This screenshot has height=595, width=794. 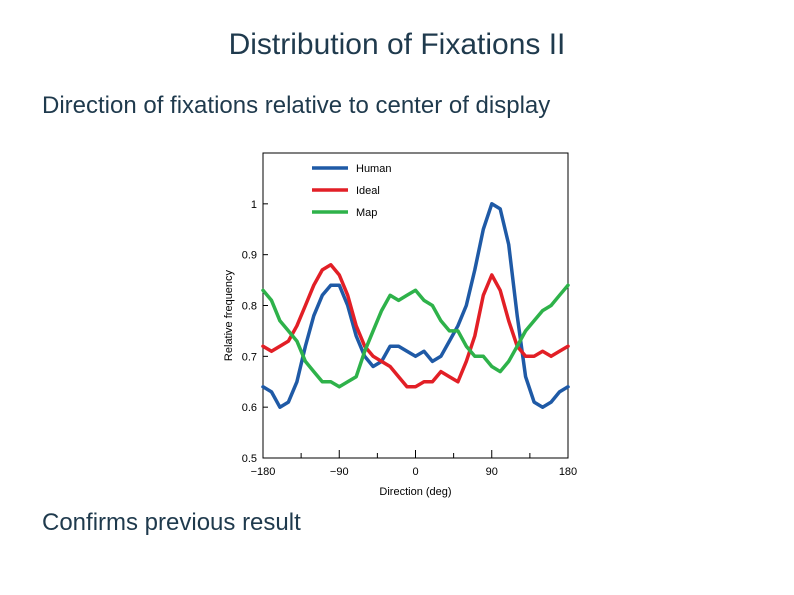 What do you see at coordinates (397, 44) in the screenshot?
I see `slide-title: Distribution of Fixations II` at bounding box center [397, 44].